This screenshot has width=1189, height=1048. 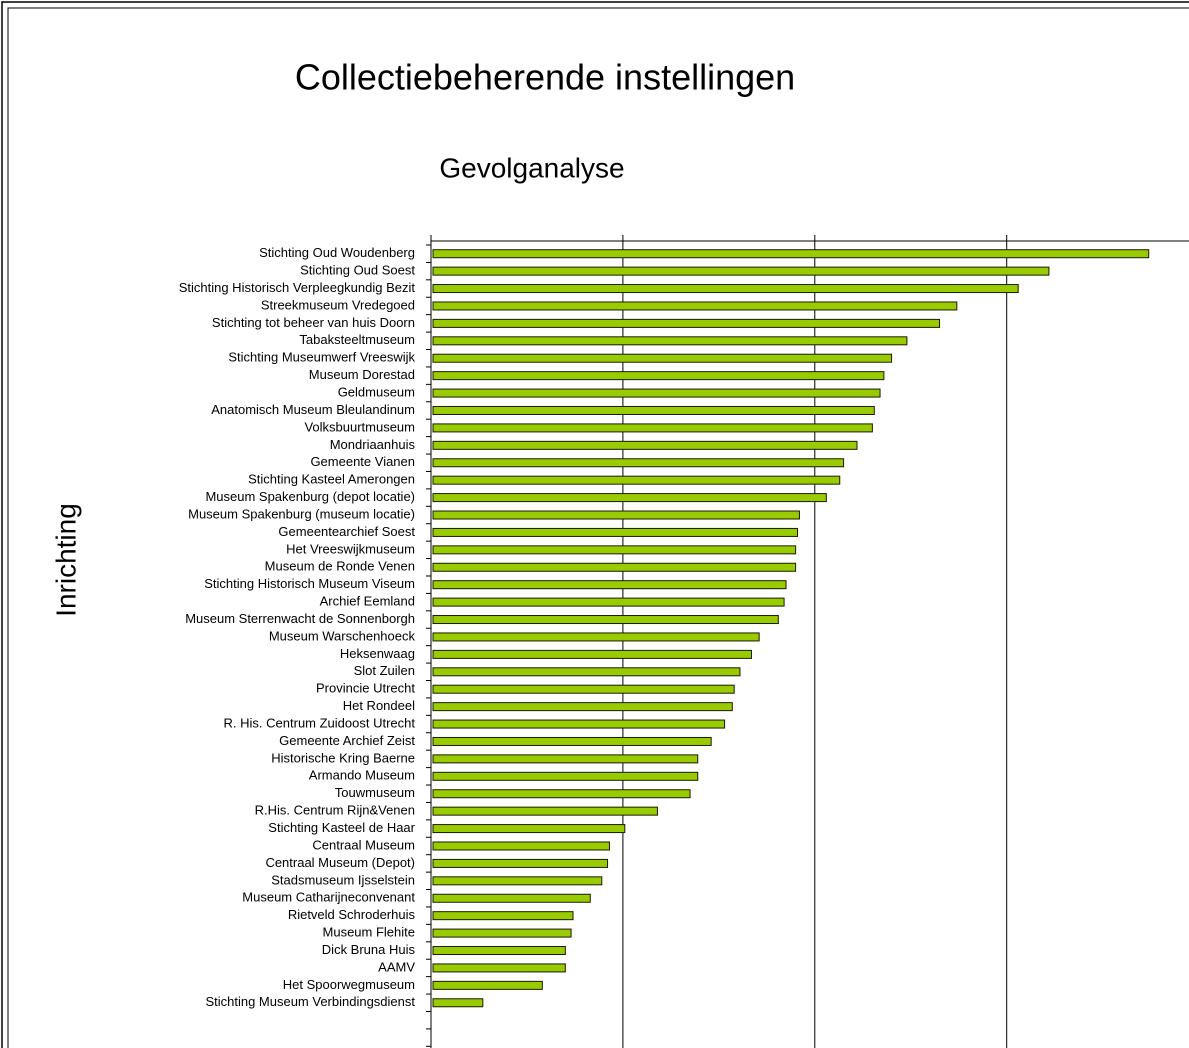 What do you see at coordinates (365, 688) in the screenshot?
I see `y-tick-label: Provincie Utrecht` at bounding box center [365, 688].